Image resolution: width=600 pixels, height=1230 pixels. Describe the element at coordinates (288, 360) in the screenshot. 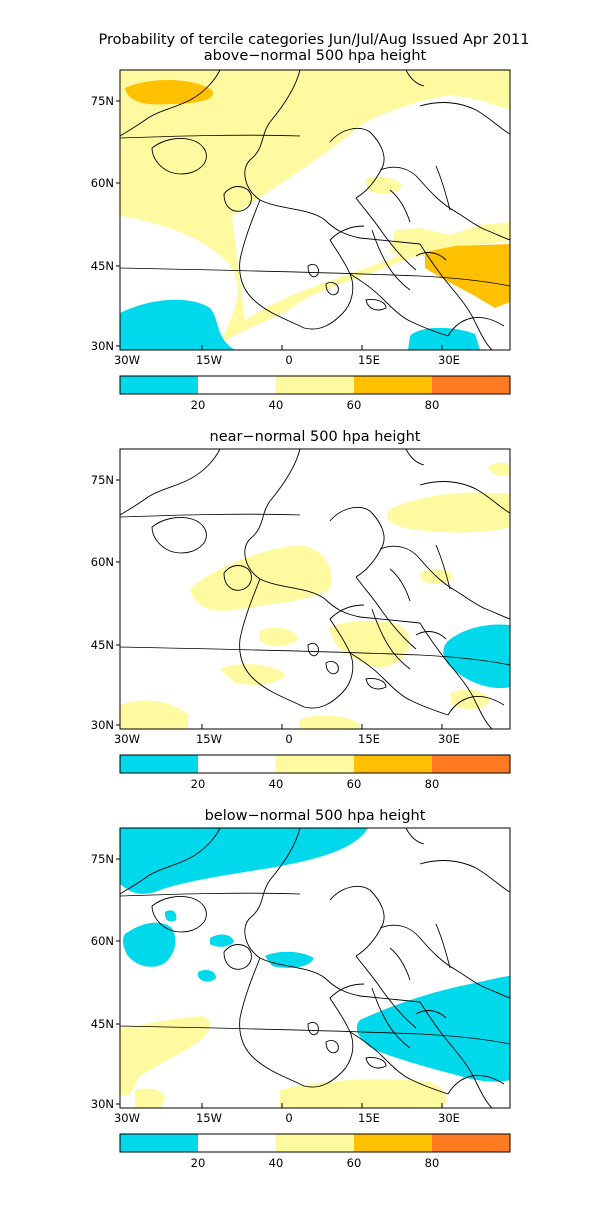

I see `lon-label-above-2: 0` at that location.